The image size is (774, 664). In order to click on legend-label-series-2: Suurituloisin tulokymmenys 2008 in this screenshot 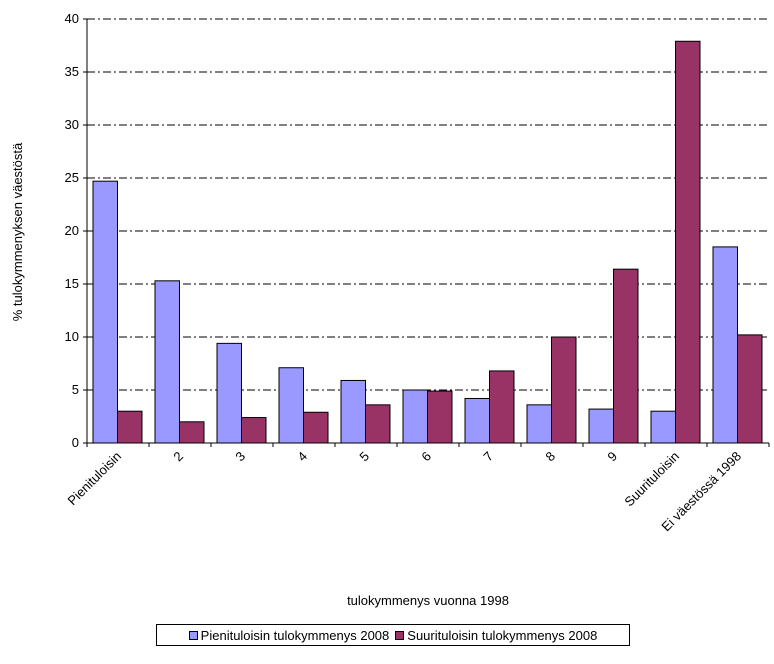, I will do `click(502, 635)`.